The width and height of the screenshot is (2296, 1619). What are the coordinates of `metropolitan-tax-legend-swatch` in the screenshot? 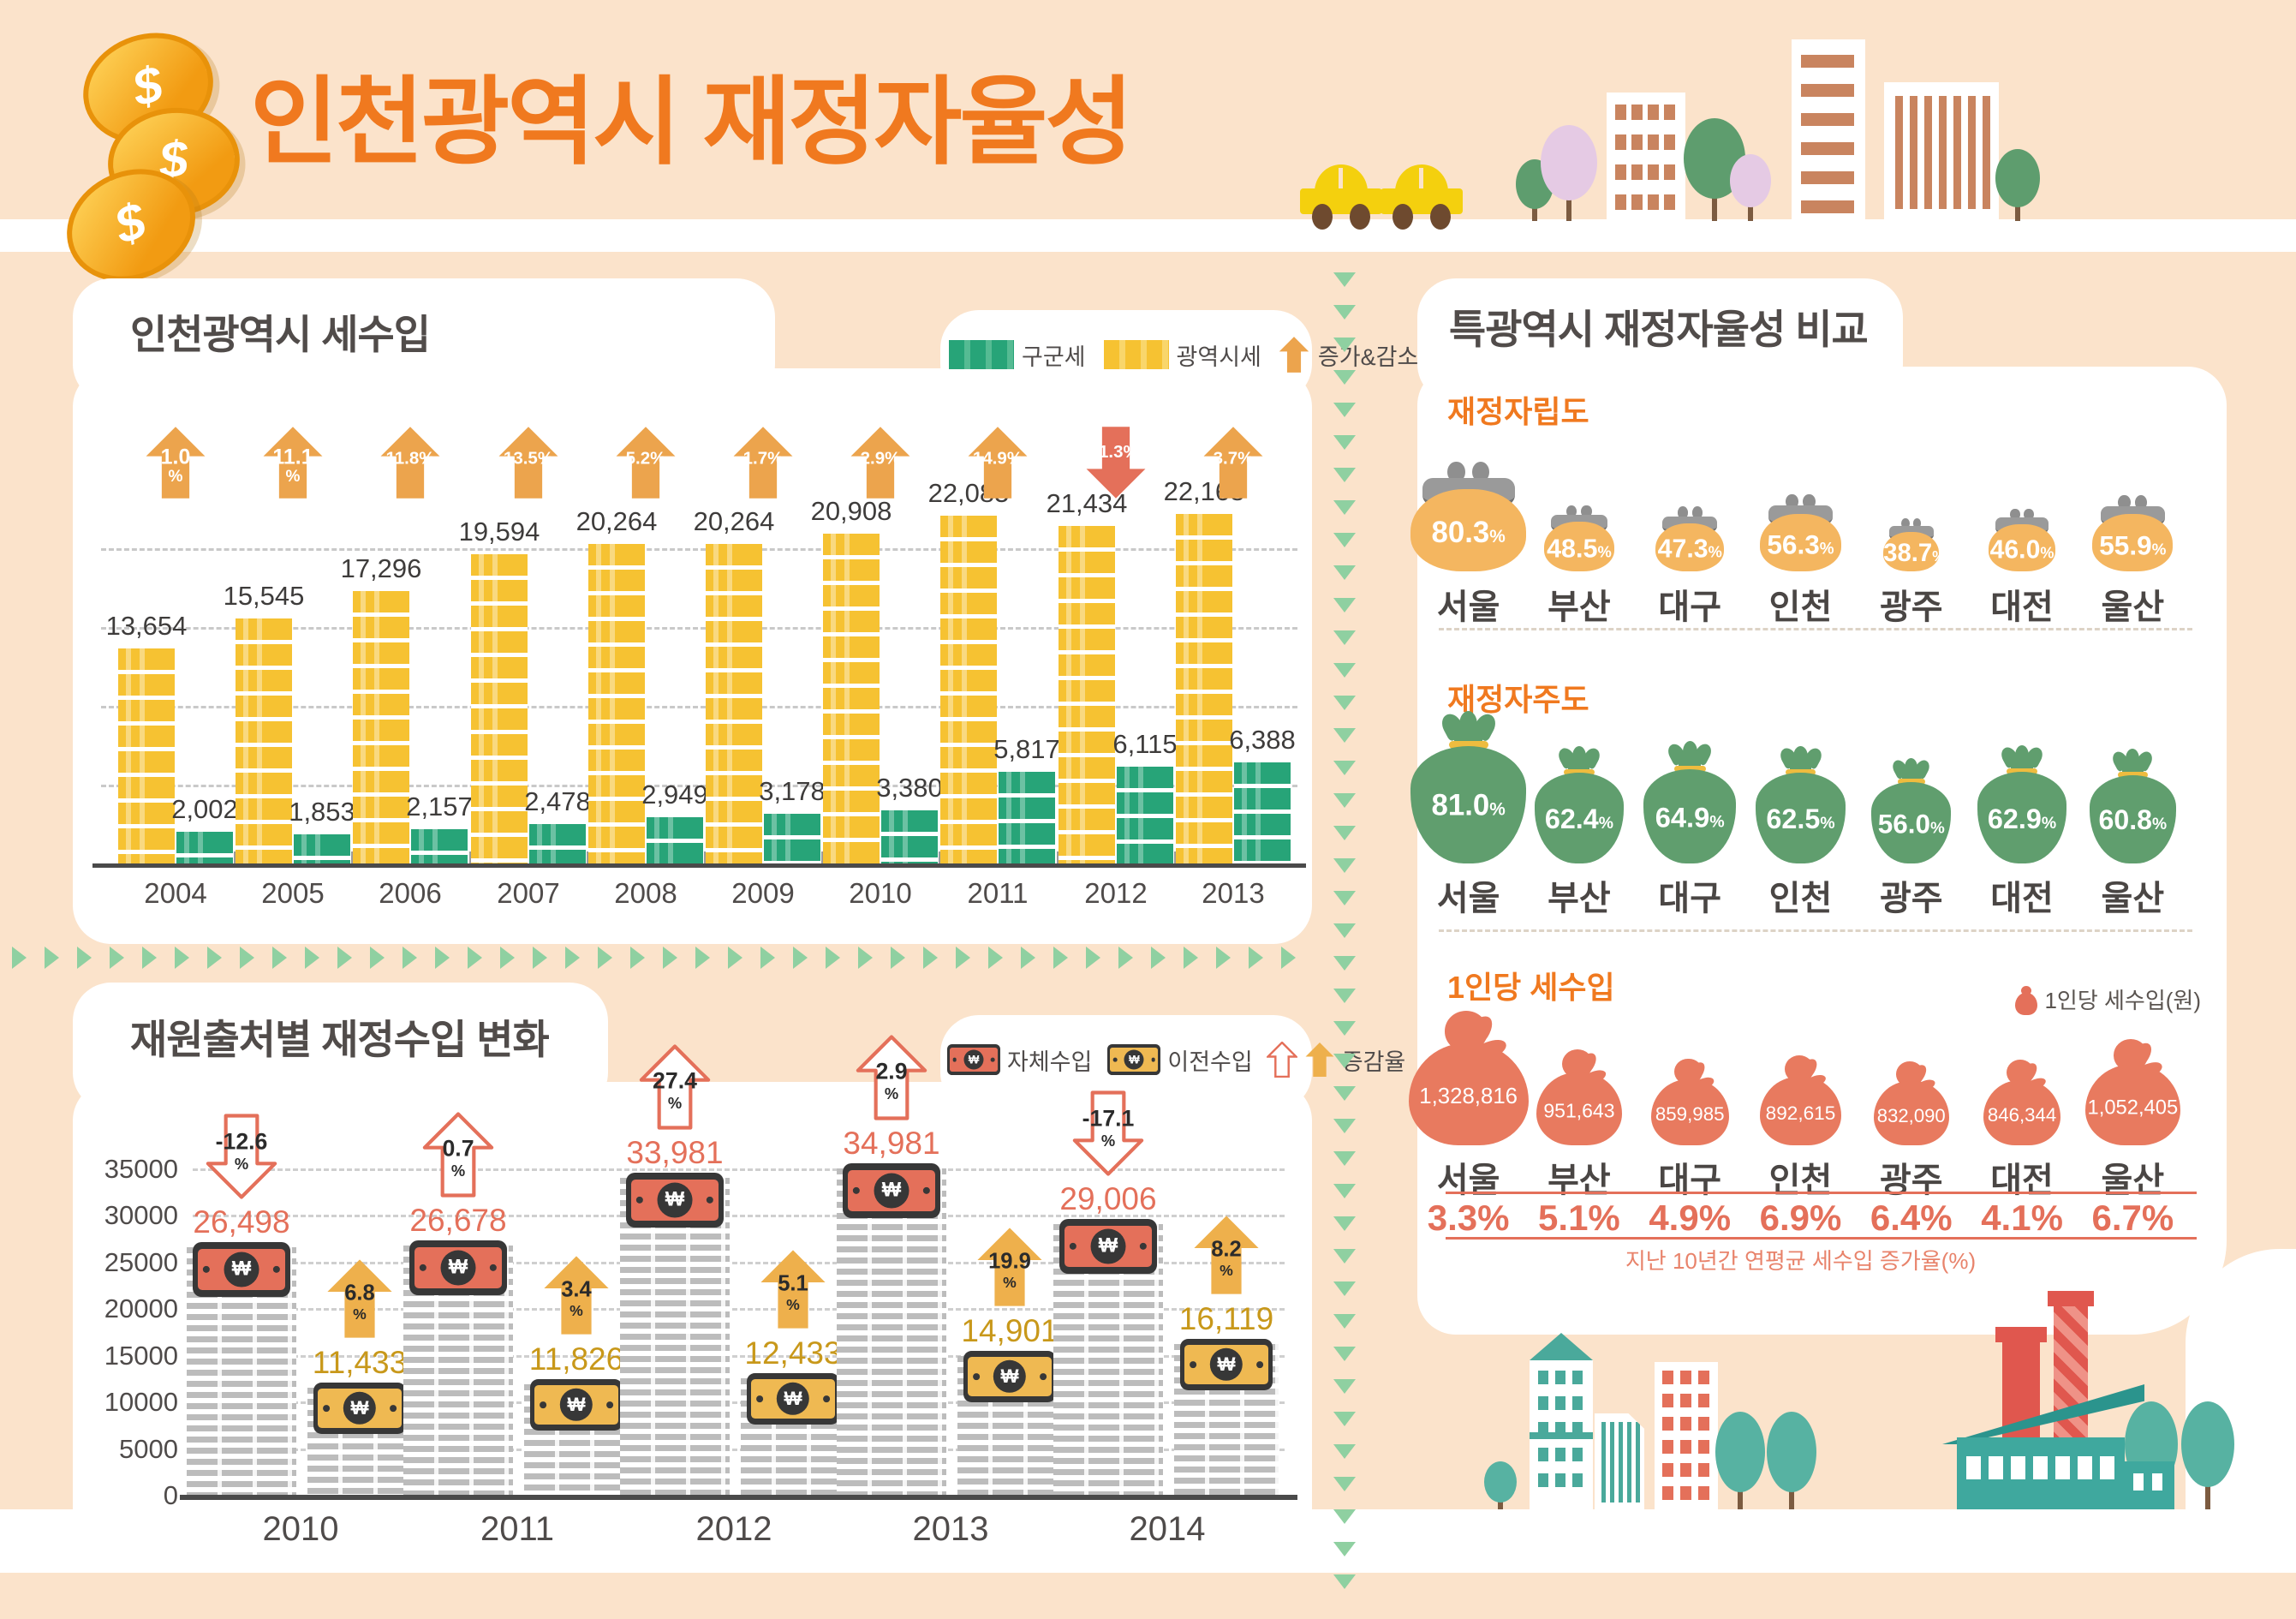 It's located at (1136, 354).